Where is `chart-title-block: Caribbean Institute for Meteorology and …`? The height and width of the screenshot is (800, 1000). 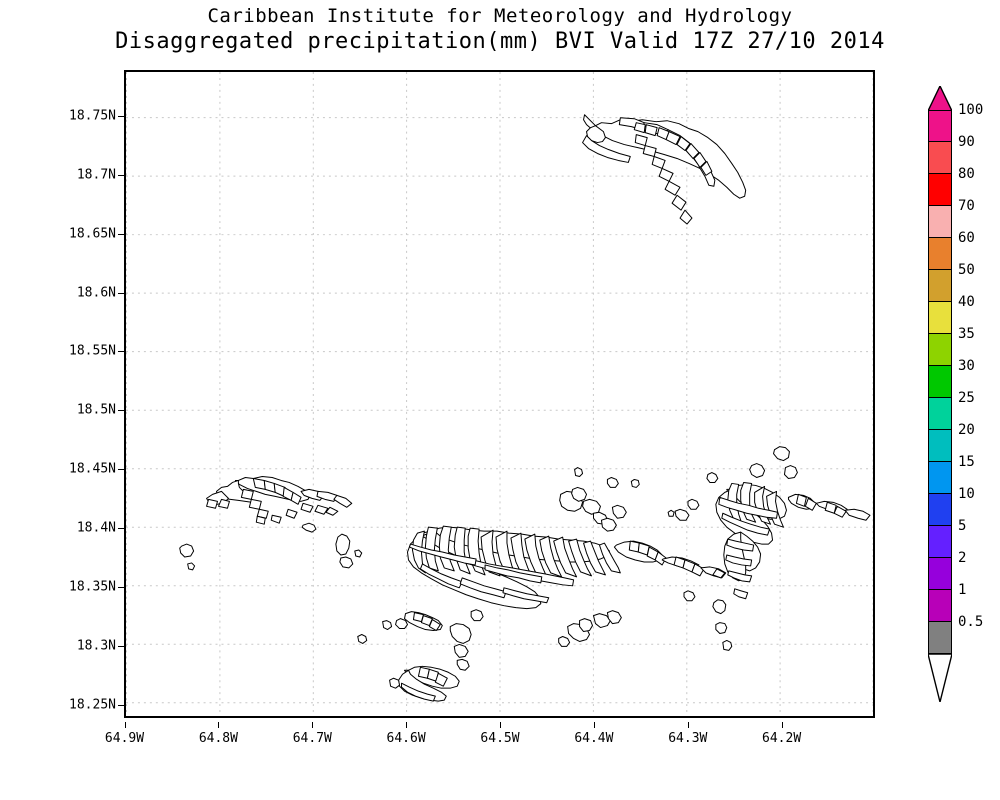 chart-title-block: Caribbean Institute for Meteorology and … is located at coordinates (500, 29).